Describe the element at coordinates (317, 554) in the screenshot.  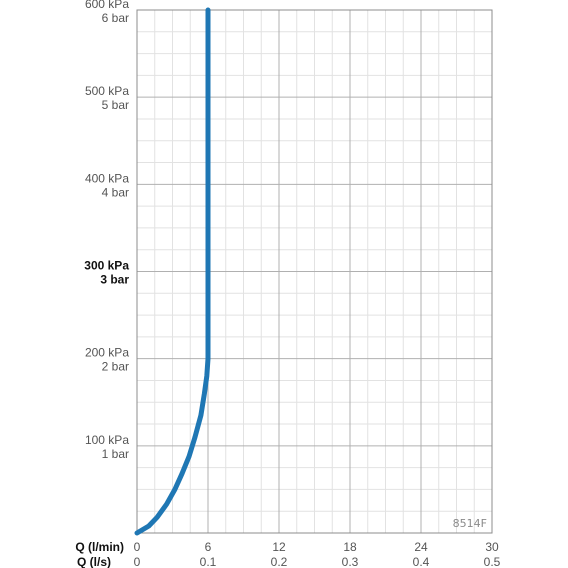
I see `x-axis-labels: 00 60.1 120.2 180.3 240.4 300.5` at that location.